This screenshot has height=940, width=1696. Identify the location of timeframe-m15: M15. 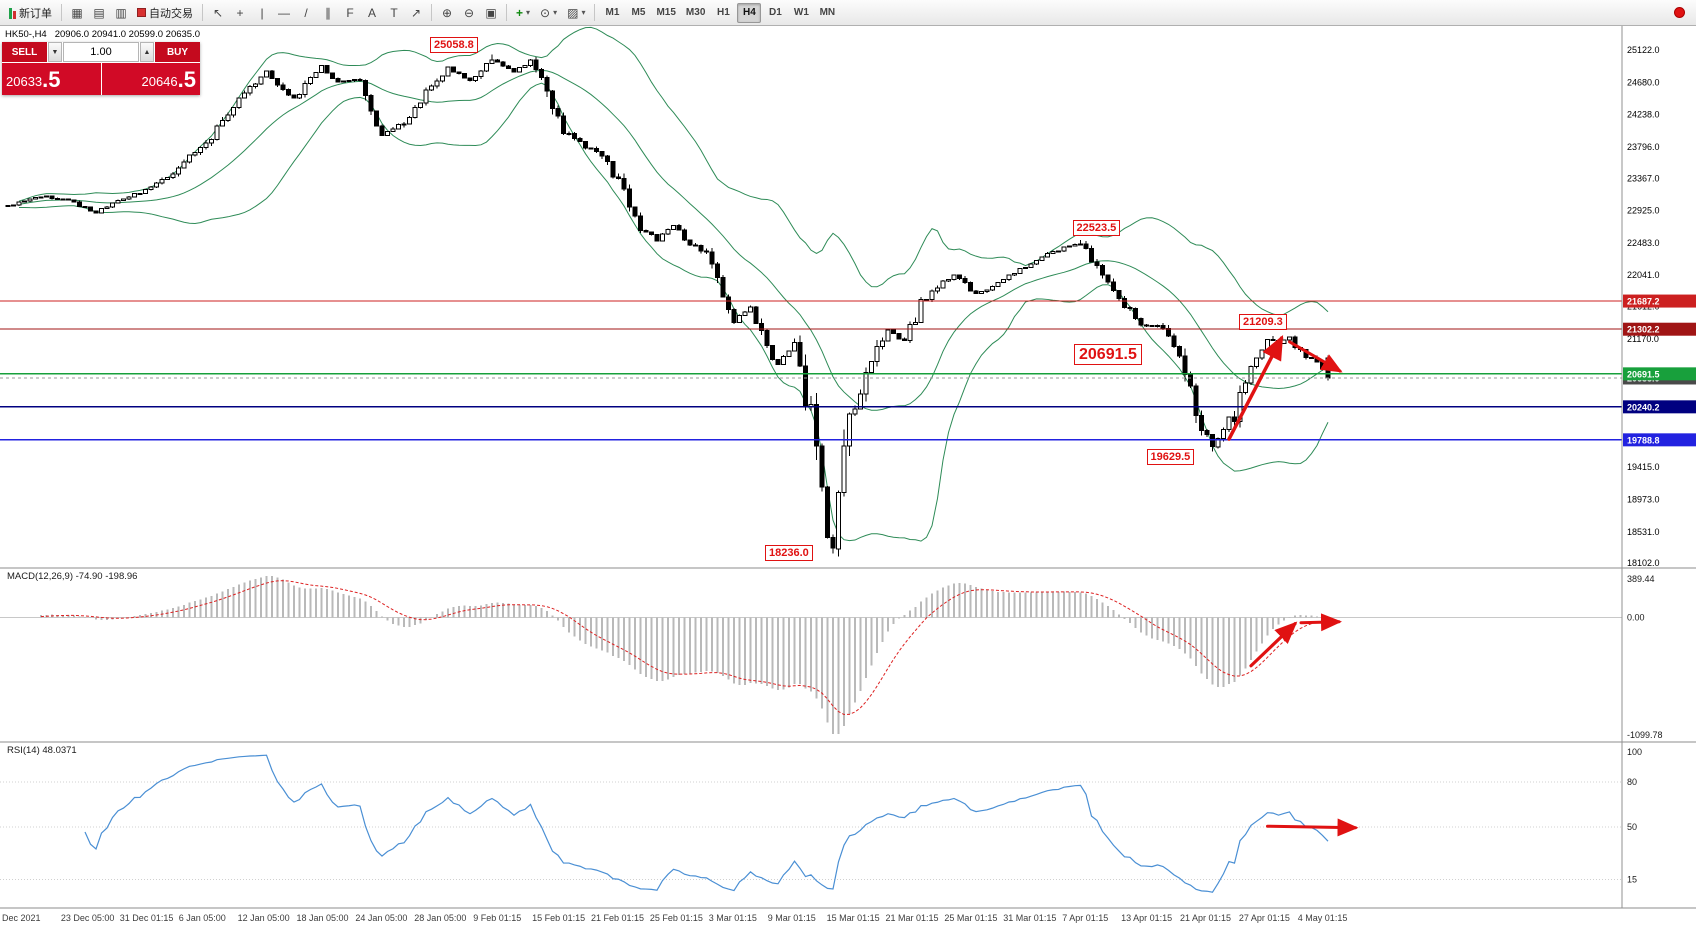
(666, 12).